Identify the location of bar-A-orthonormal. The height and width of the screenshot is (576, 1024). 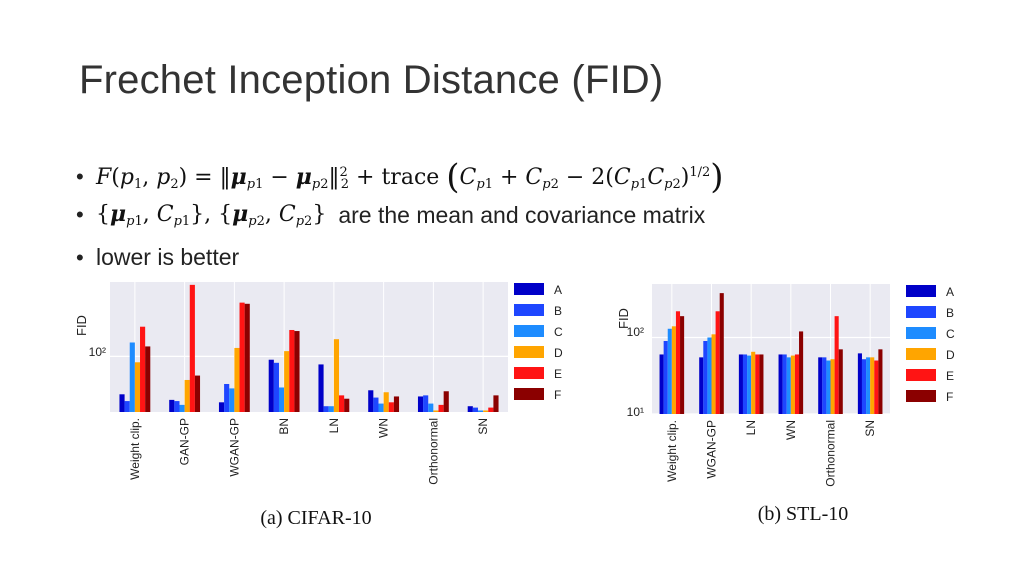
(820, 385).